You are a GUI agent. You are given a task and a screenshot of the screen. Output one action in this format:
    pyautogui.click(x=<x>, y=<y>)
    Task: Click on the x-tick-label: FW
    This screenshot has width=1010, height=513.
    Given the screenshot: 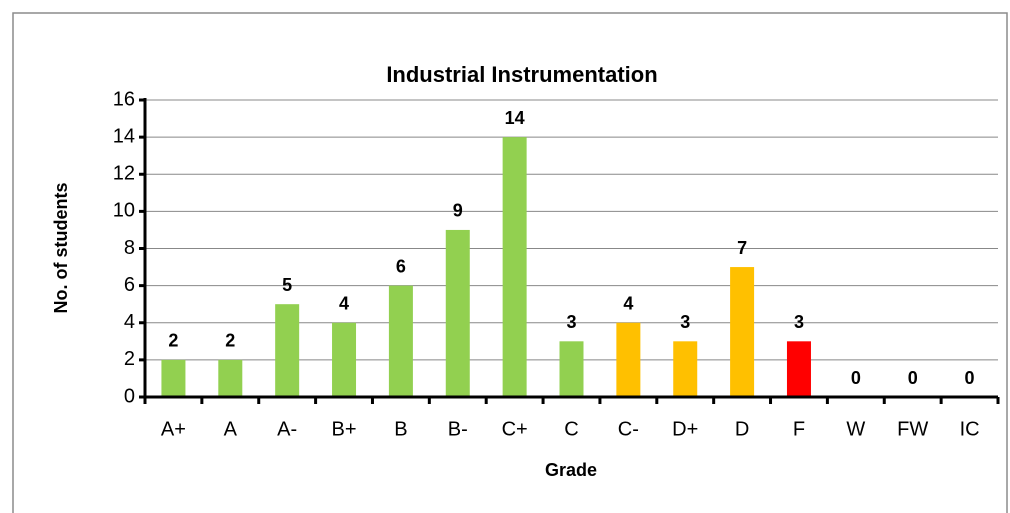 What is the action you would take?
    pyautogui.click(x=912, y=429)
    